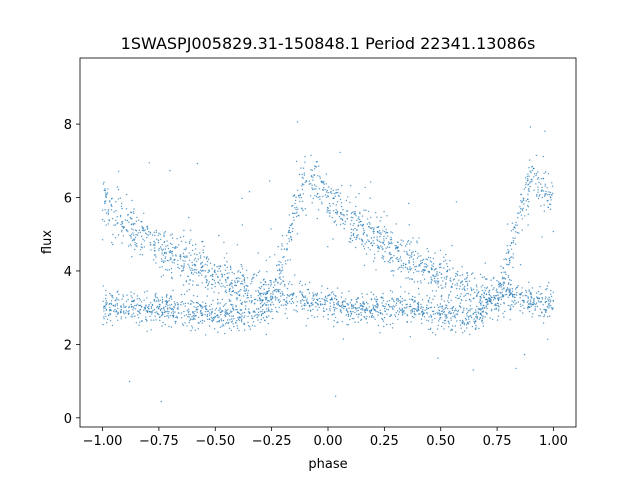 This screenshot has height=484, width=640. I want to click on x-tick-label: −0.75, so click(159, 441).